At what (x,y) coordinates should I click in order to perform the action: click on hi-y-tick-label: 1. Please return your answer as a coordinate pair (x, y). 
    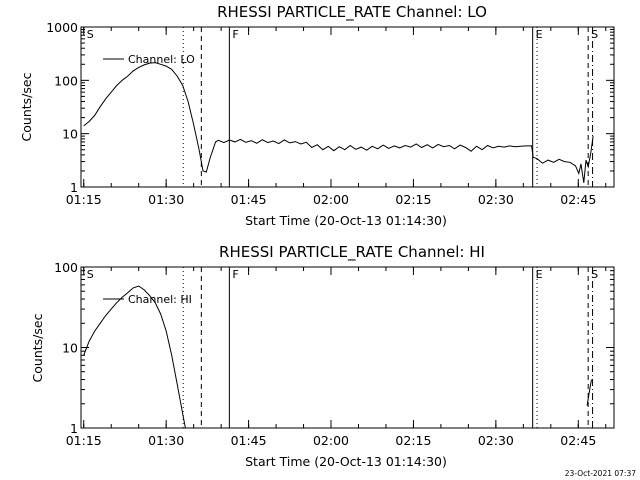
    Looking at the image, I should click on (74, 428).